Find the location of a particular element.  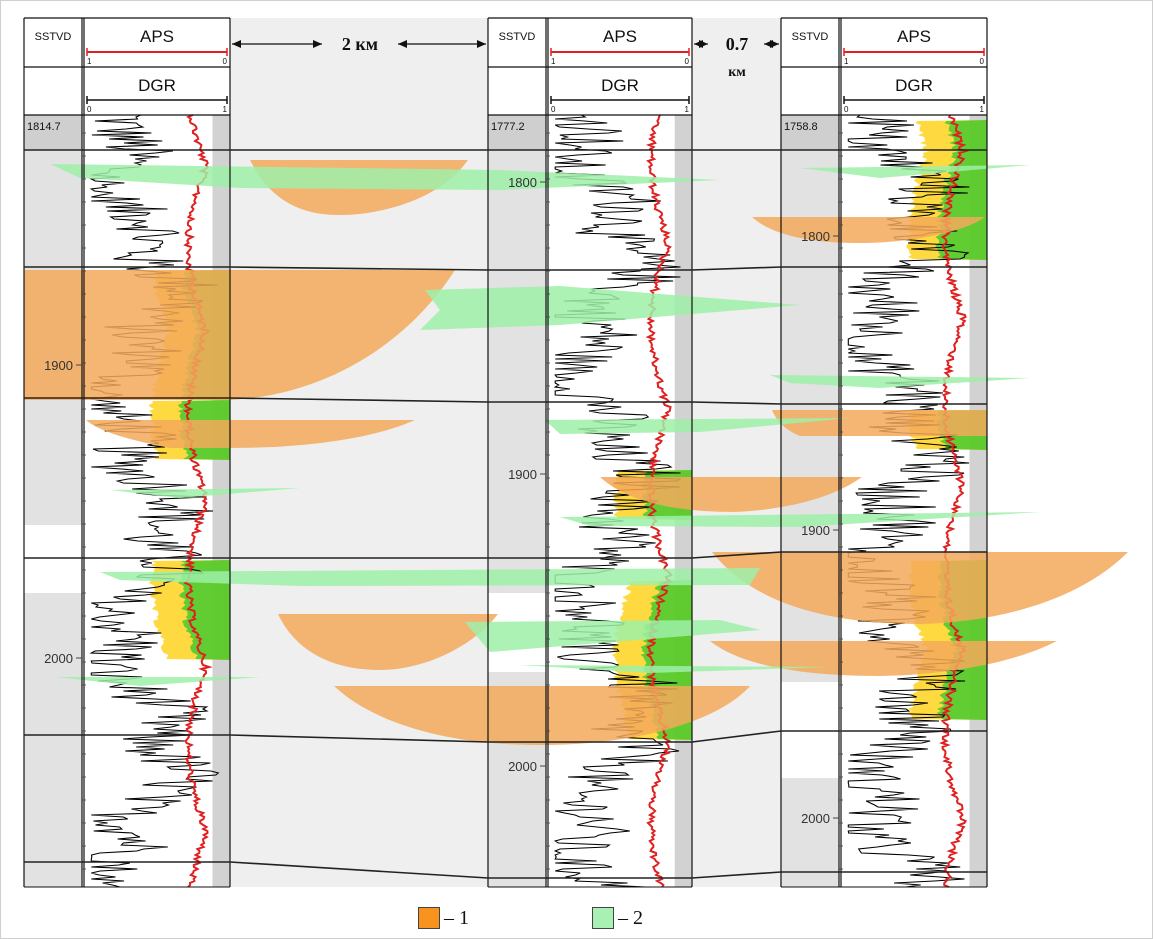

legend-item-2: – 2 is located at coordinates (617, 918).